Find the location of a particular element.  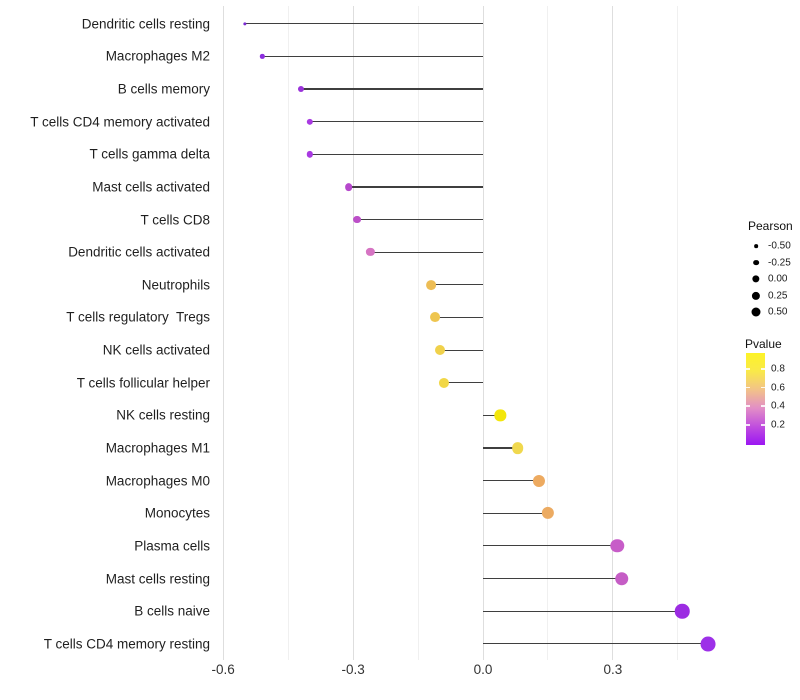

pvalue-tick-label: 0.6 is located at coordinates (778, 388).